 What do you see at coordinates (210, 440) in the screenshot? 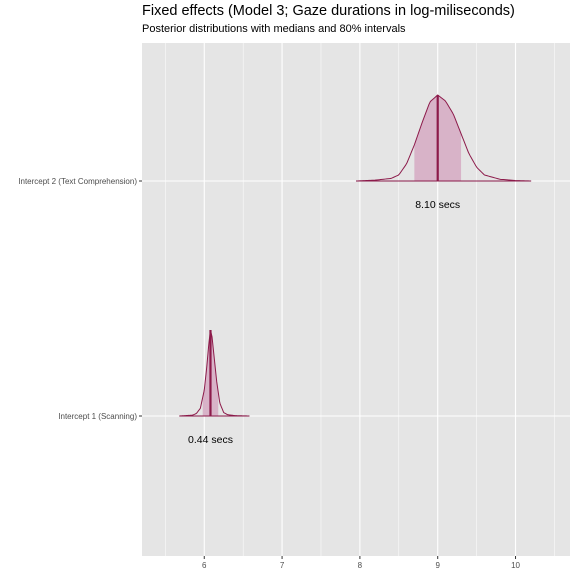
I see `annotation-label: 0.44 secs` at bounding box center [210, 440].